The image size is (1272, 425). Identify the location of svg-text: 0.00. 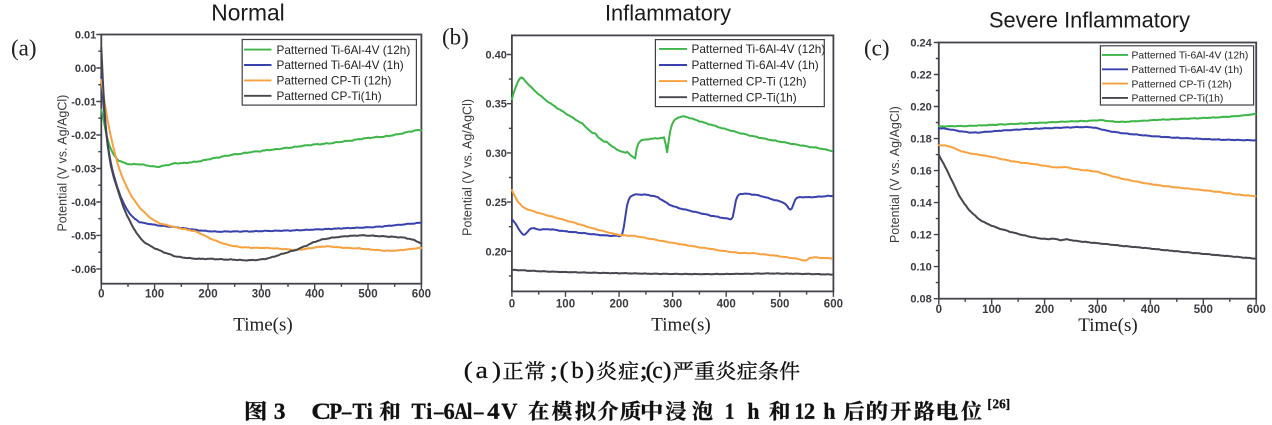
(85, 69).